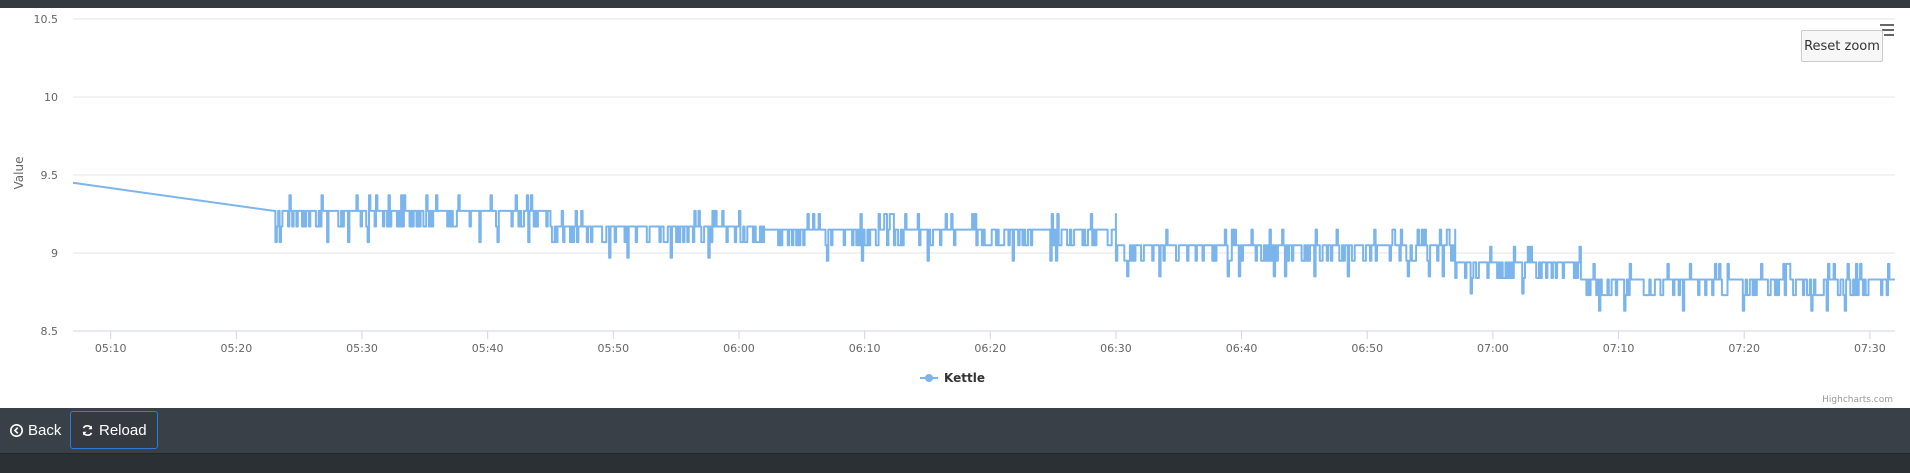 This screenshot has height=473, width=1910. What do you see at coordinates (1857, 400) in the screenshot?
I see `chart-credits: Highcharts.com` at bounding box center [1857, 400].